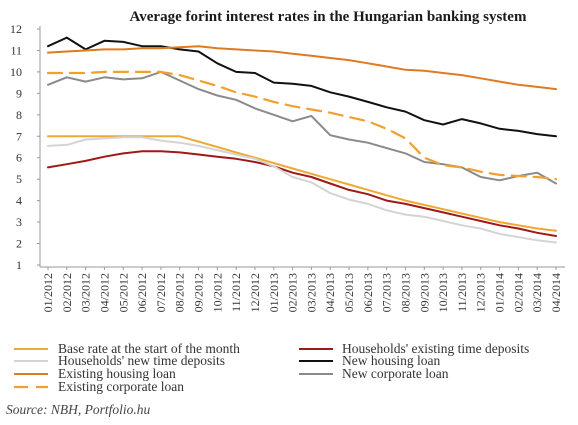 Image resolution: width=578 pixels, height=425 pixels. What do you see at coordinates (424, 292) in the screenshot?
I see `x-tick-label: 09/2013` at bounding box center [424, 292].